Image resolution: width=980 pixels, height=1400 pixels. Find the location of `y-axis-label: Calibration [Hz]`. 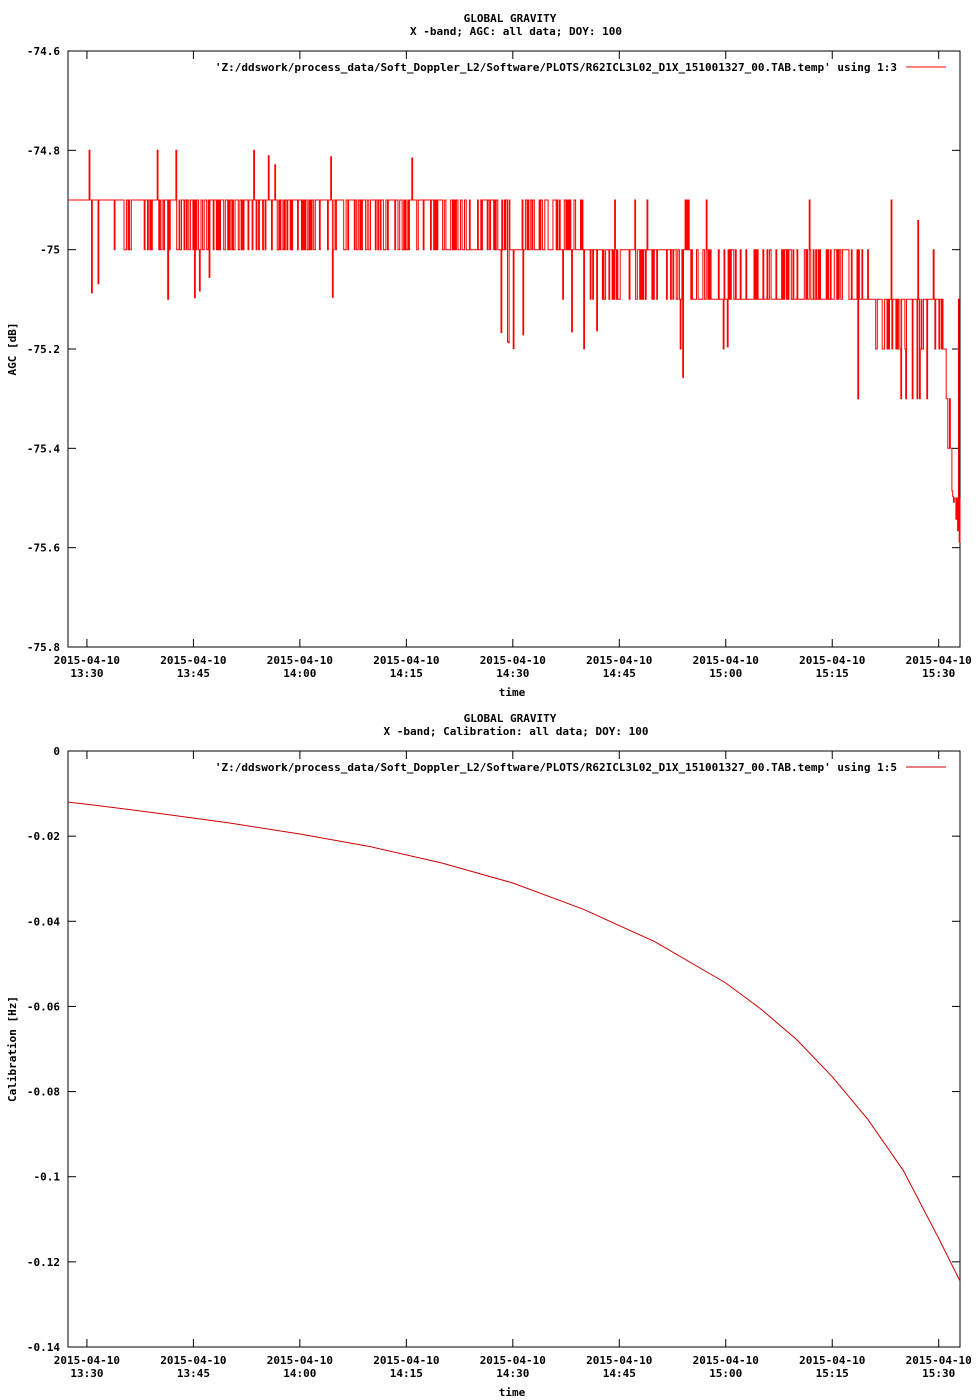

y-axis-label: Calibration [Hz] is located at coordinates (12, 1049).